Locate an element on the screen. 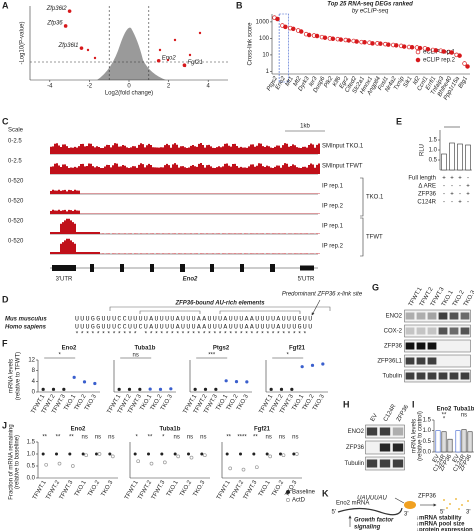 The height and width of the screenshot is (531, 474). legend-marker is located at coordinates (418, 60).